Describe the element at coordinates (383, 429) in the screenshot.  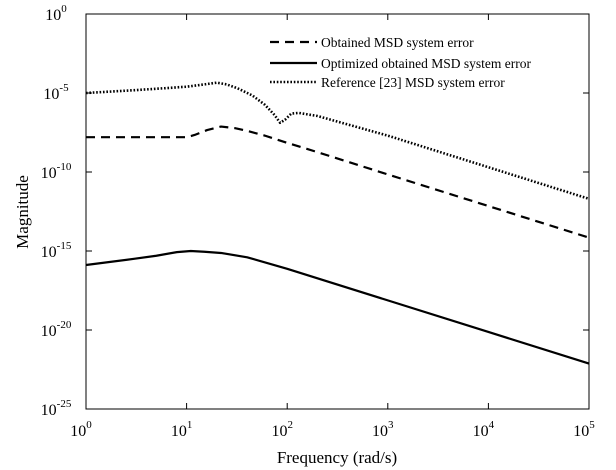
I see `x-tick-label: 10³` at that location.